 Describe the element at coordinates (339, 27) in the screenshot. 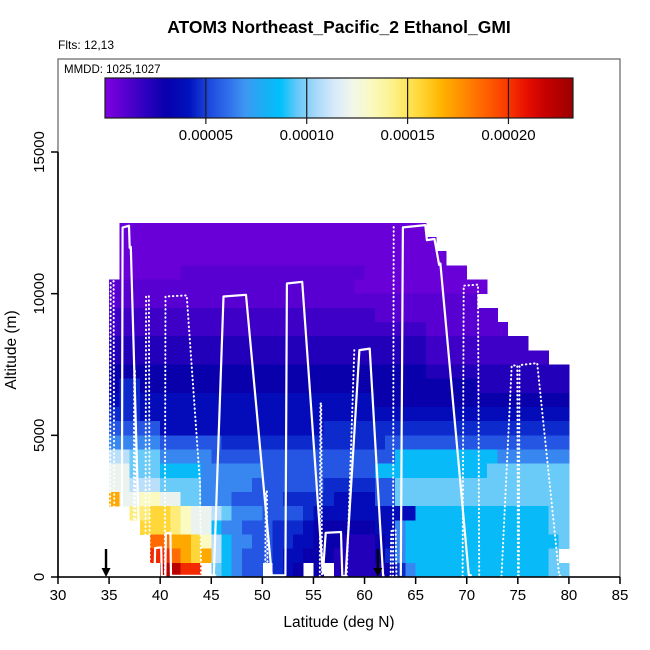

I see `chart-title: ATOM3 Northeast_Pacific_2 Ethanol_GMI` at that location.